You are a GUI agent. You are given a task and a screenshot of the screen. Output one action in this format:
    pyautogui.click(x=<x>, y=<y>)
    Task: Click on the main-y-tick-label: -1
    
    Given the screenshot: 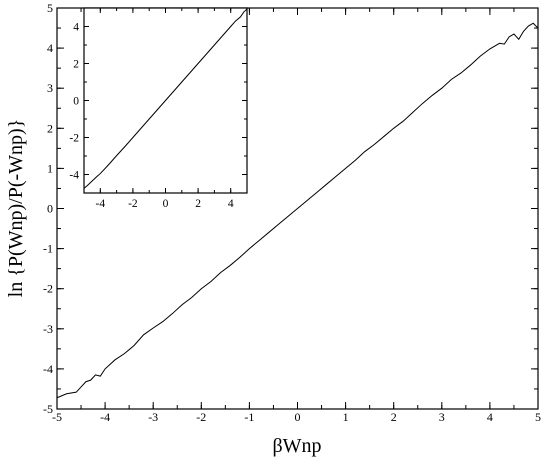 What is the action you would take?
    pyautogui.click(x=48, y=249)
    